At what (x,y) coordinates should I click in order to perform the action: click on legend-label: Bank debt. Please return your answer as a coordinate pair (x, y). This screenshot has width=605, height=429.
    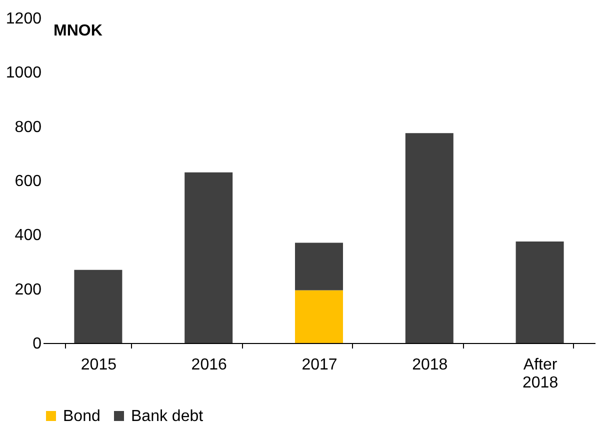
    Looking at the image, I should click on (167, 416).